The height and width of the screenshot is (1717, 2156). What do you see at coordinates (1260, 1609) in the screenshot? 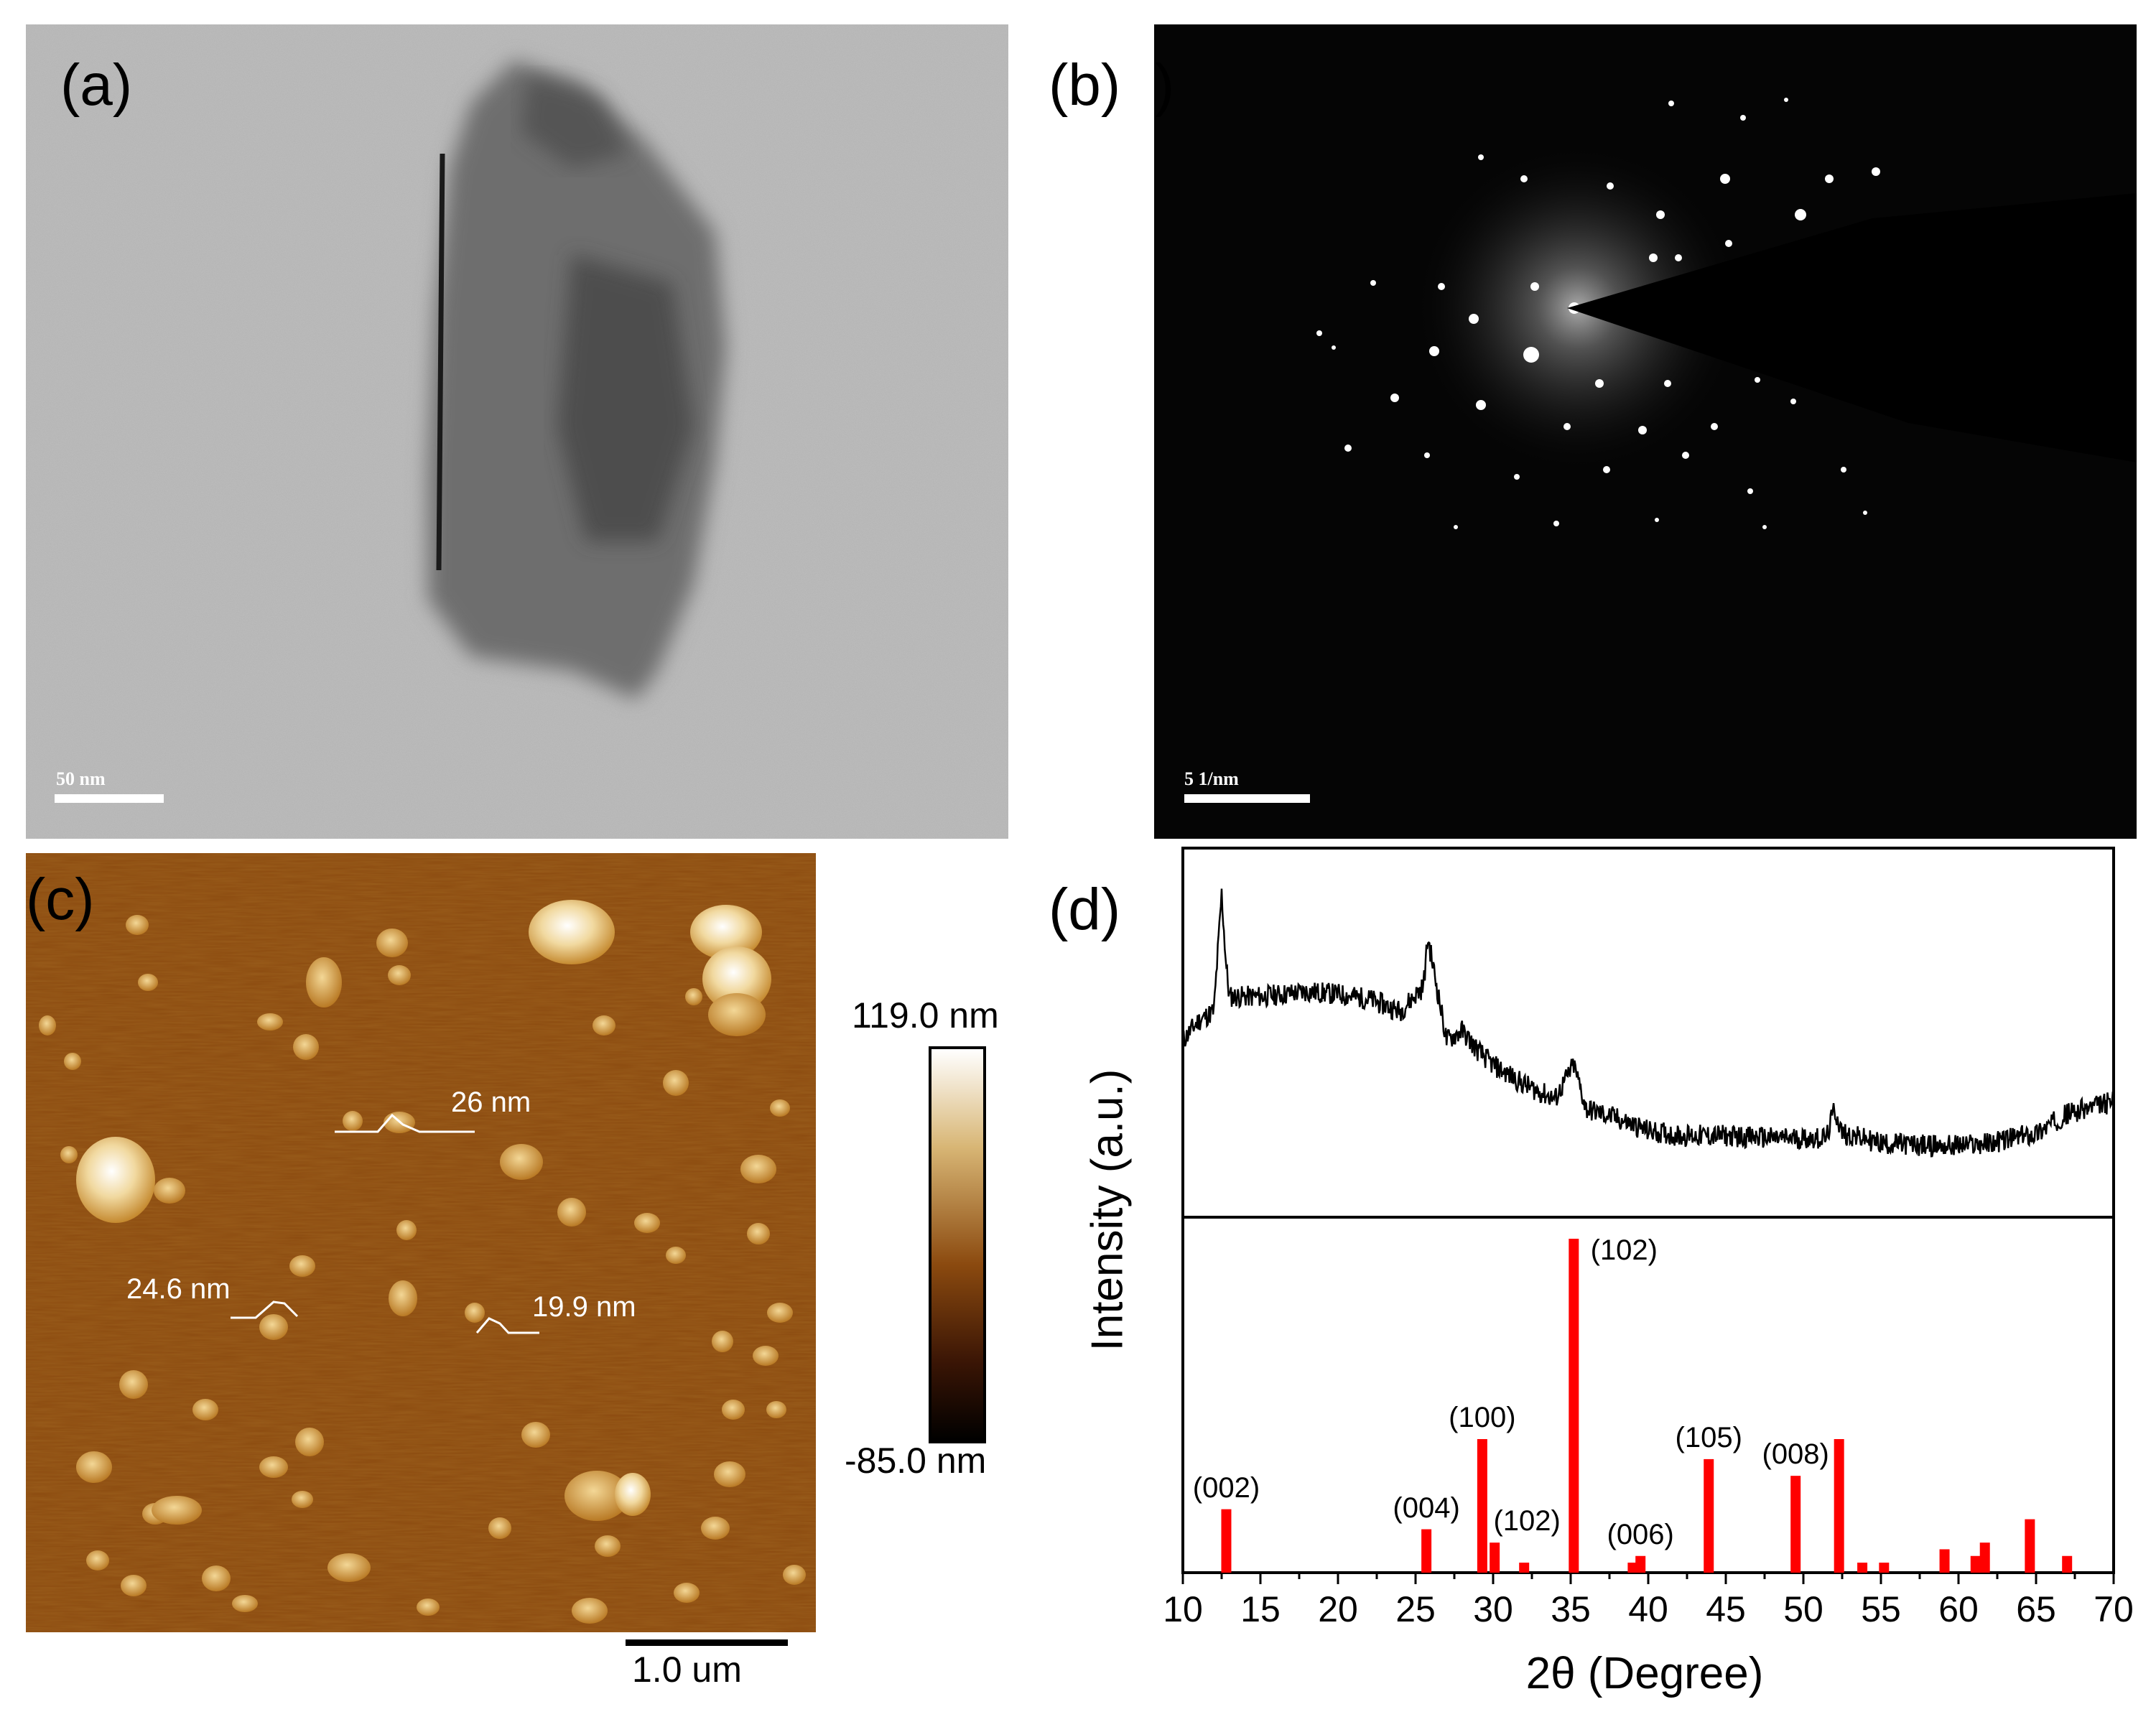
I see `x-tick-label: 15` at bounding box center [1260, 1609].